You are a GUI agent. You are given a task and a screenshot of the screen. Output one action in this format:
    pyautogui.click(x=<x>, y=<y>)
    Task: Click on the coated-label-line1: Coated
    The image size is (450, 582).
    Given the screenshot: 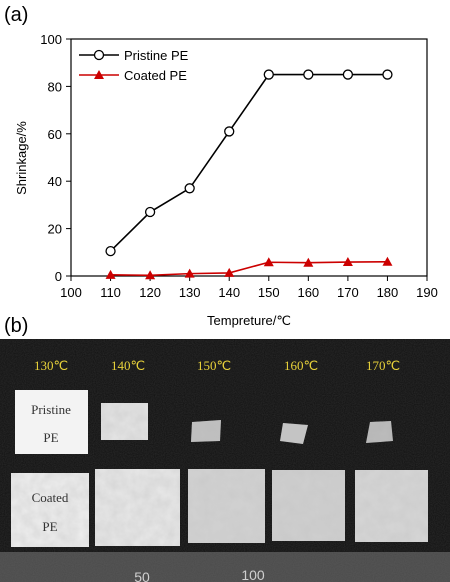 What is the action you would take?
    pyautogui.click(x=50, y=497)
    